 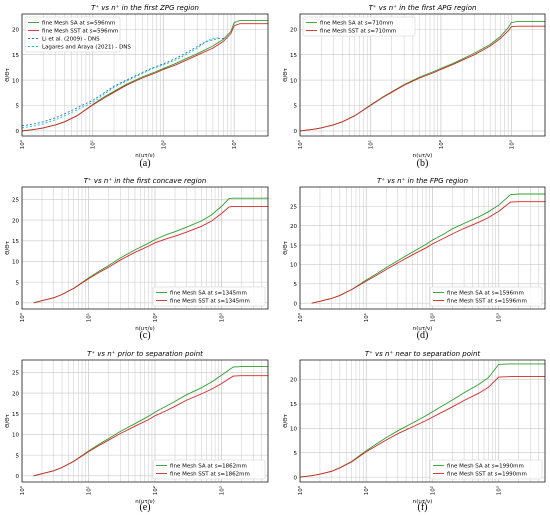 What do you see at coordinates (210, 475) in the screenshot?
I see `legend-label: fine Mesh SST at s=1862mm` at bounding box center [210, 475].